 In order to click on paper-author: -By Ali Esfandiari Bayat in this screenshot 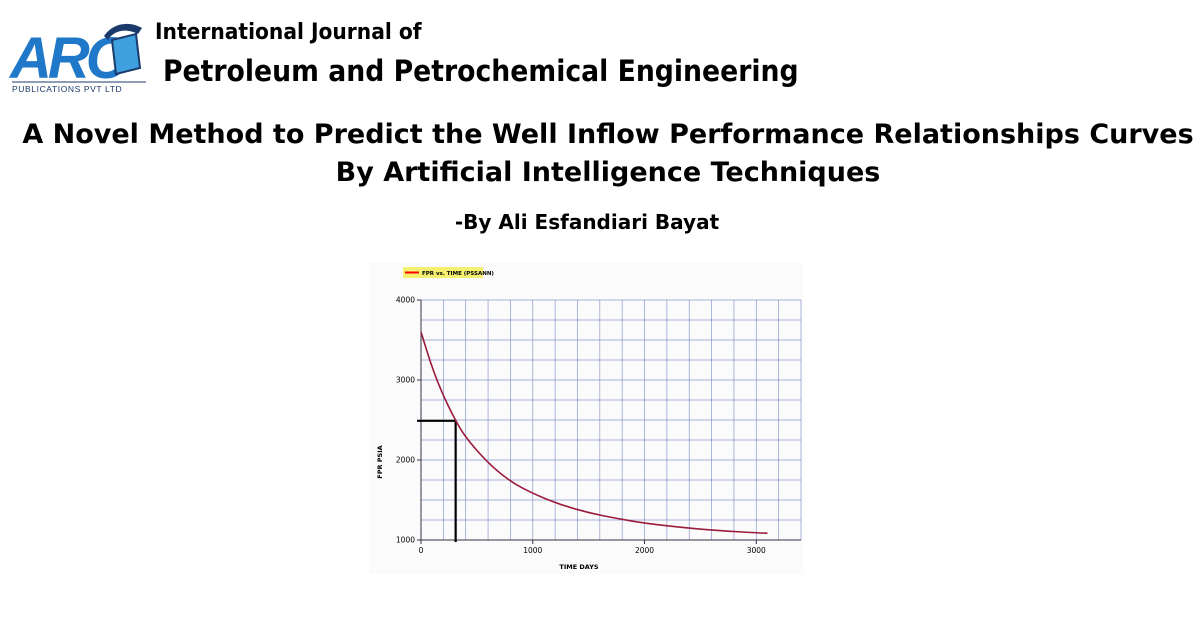, I will do `click(587, 222)`.